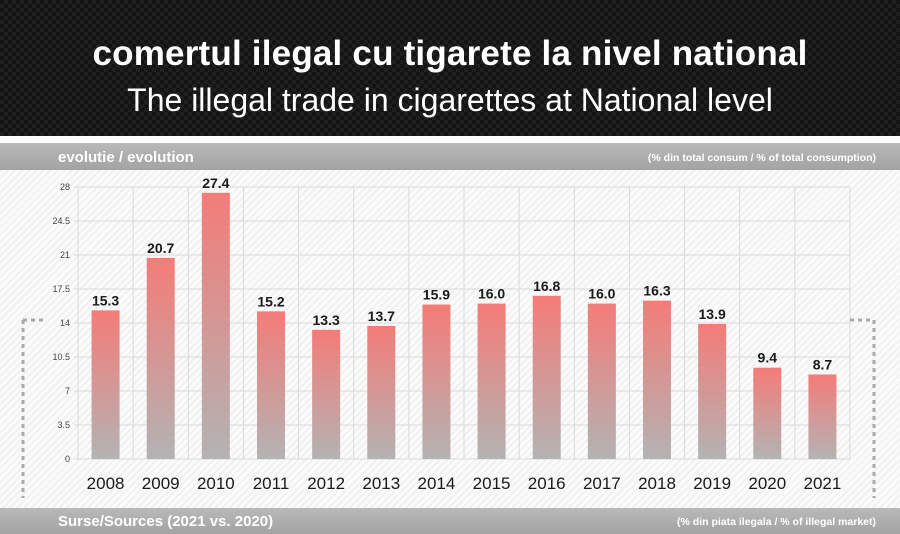 This screenshot has width=900, height=534. What do you see at coordinates (768, 358) in the screenshot?
I see `data-label-2020: 9.4` at bounding box center [768, 358].